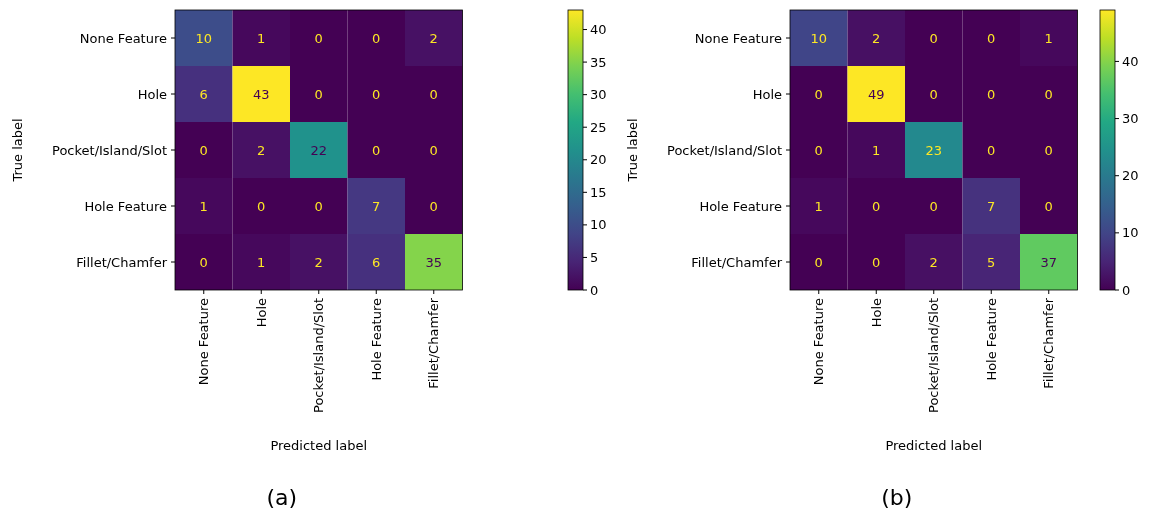 The width and height of the screenshot is (1154, 518). I want to click on color-bar-label: 5, so click(594, 257).